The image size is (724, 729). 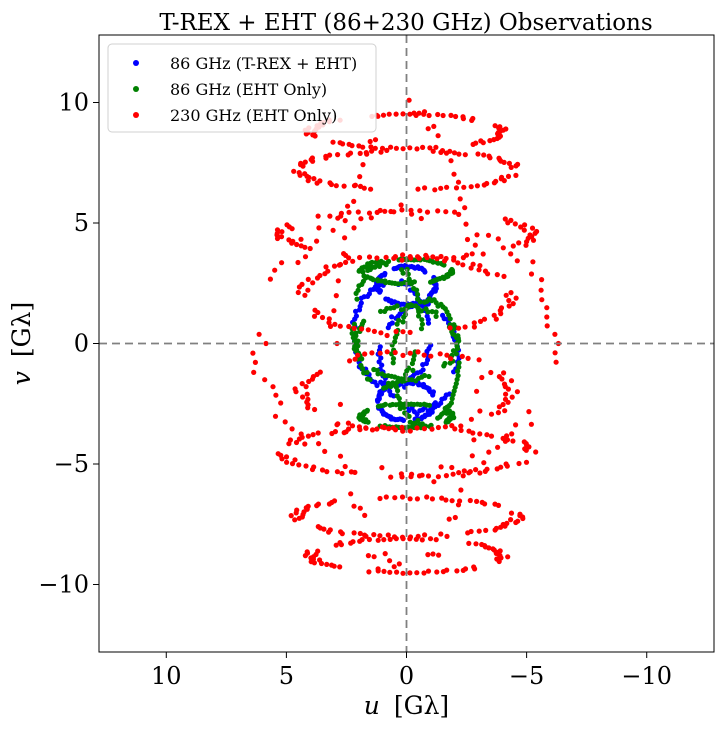 What do you see at coordinates (63, 585) in the screenshot?
I see `y-tick-label: −10` at bounding box center [63, 585].